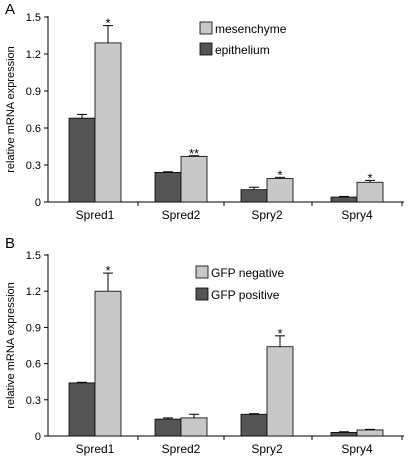 The height and width of the screenshot is (456, 411). What do you see at coordinates (344, 434) in the screenshot?
I see `bar-spry4-gfp-positive` at bounding box center [344, 434].